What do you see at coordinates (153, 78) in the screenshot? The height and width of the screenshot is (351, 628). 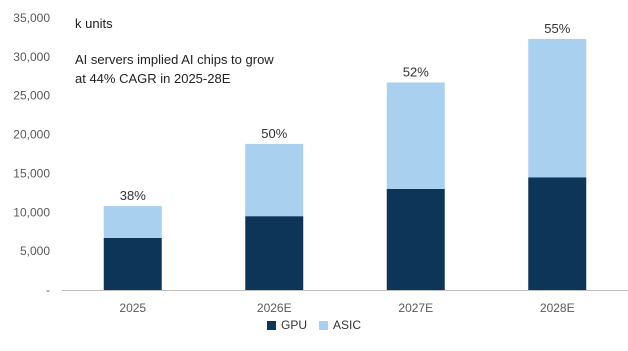 I see `annotation-line-2: at 44% CAGR in 2025-28E` at bounding box center [153, 78].